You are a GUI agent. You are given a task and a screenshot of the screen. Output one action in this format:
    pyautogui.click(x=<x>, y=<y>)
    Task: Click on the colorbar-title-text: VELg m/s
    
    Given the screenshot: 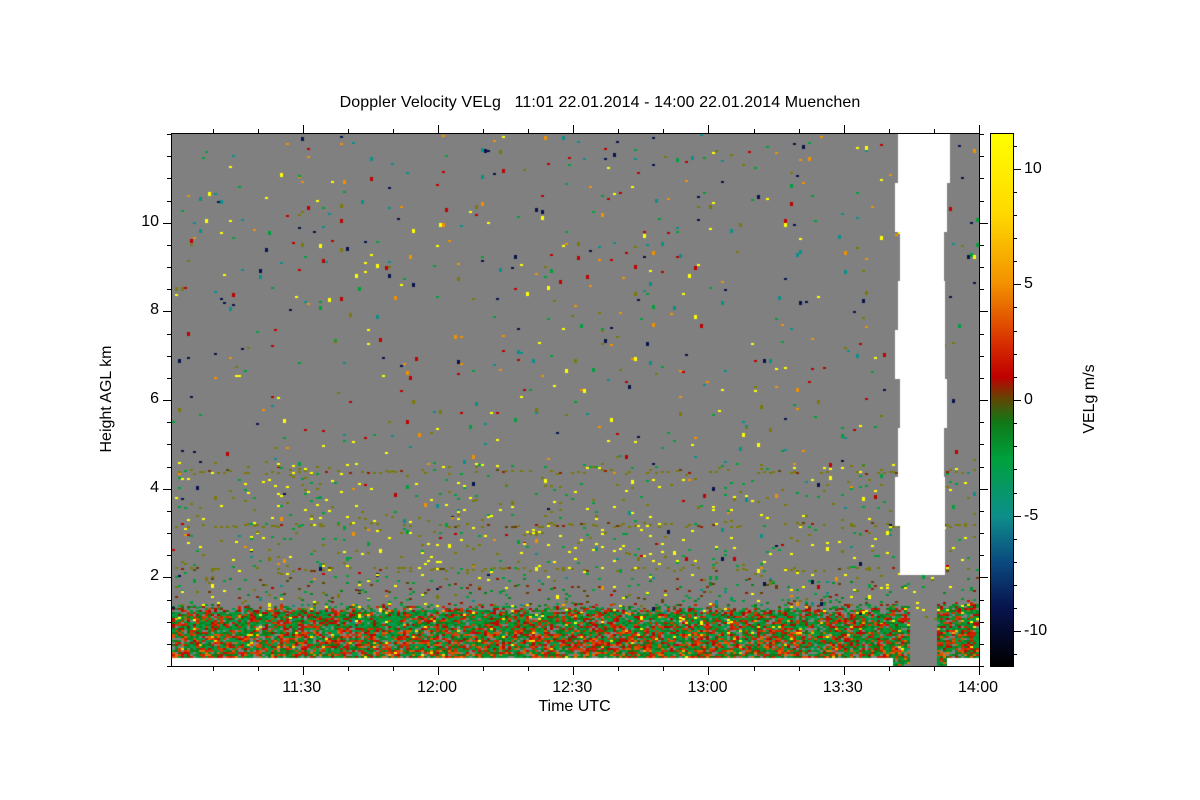 What is the action you would take?
    pyautogui.click(x=1089, y=399)
    